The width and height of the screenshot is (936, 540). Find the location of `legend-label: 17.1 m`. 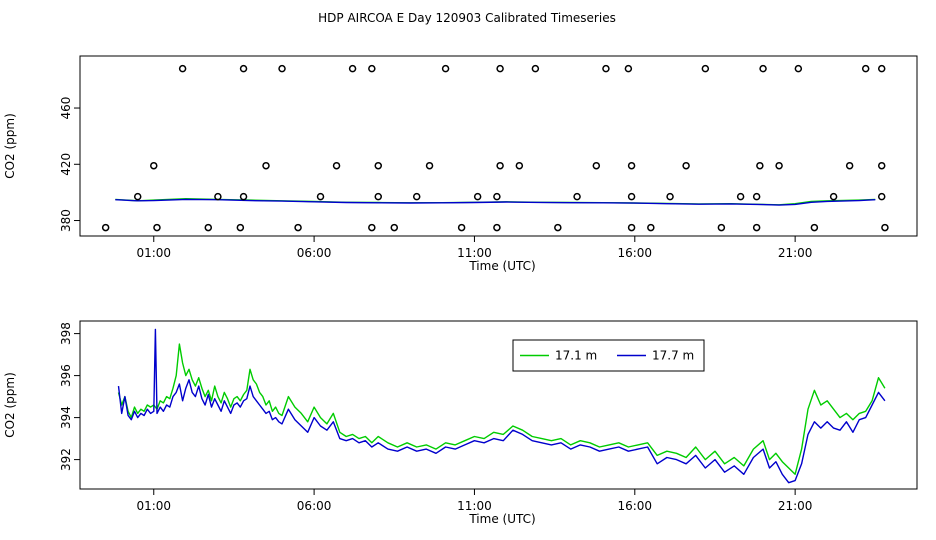

legend-label: 17.1 m is located at coordinates (576, 356).